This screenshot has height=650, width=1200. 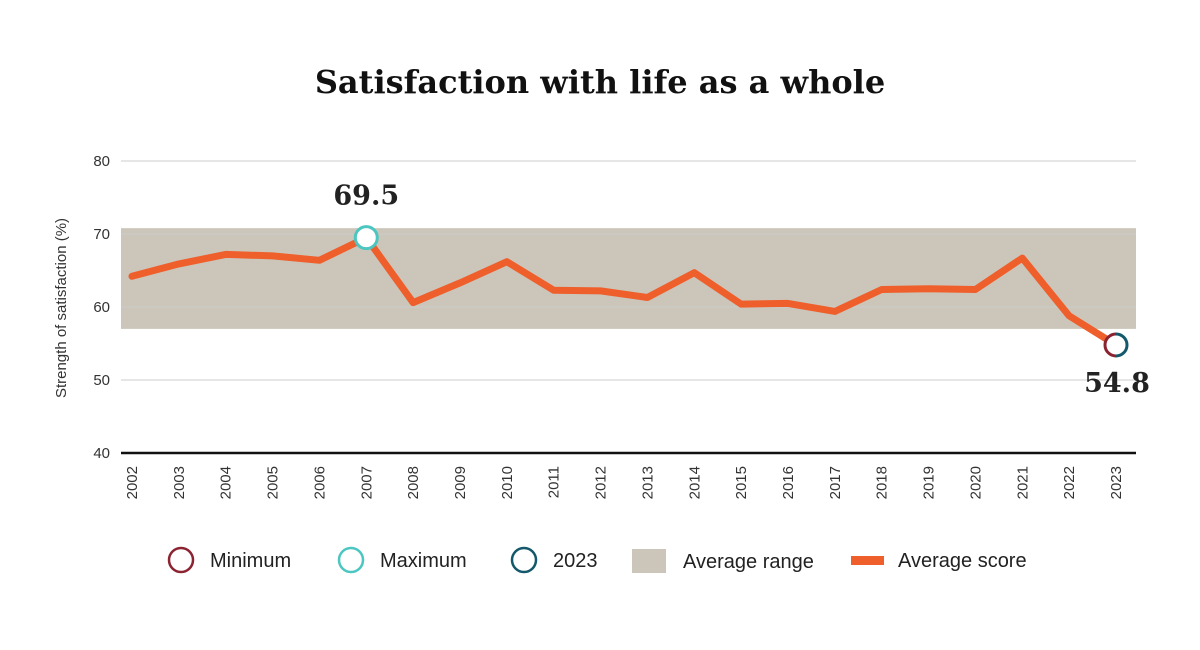 What do you see at coordinates (366, 482) in the screenshot?
I see `x-tick-label-2007: 2007` at bounding box center [366, 482].